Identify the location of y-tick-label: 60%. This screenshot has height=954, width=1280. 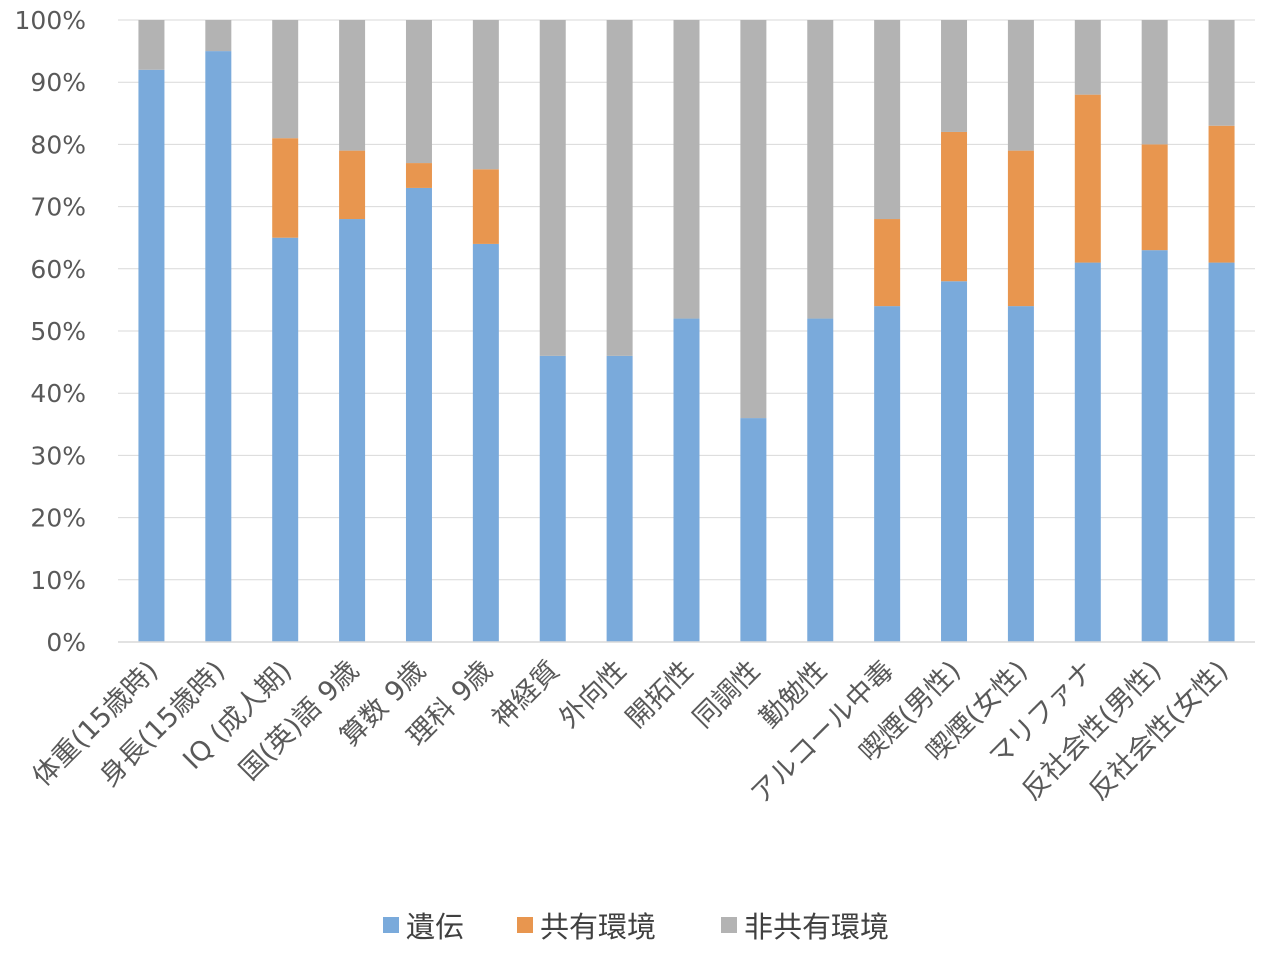
(58, 269).